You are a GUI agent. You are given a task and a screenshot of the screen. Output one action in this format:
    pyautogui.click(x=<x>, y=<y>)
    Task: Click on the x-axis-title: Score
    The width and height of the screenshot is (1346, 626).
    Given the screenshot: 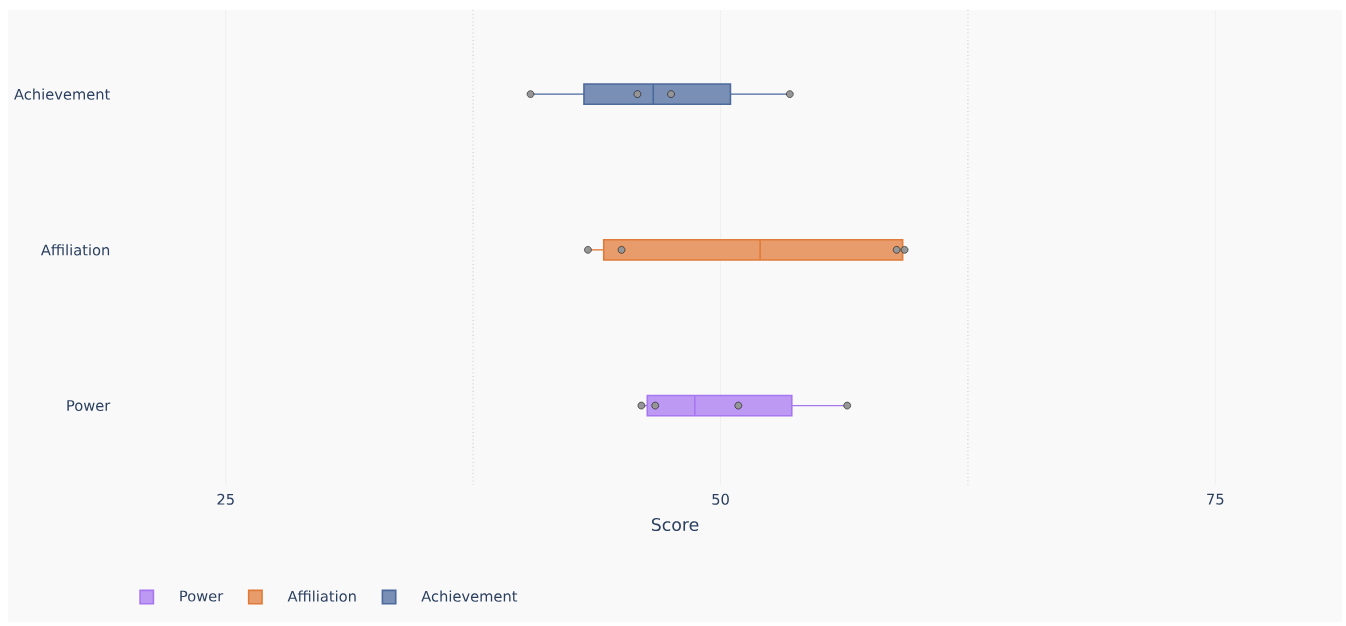 What is the action you would take?
    pyautogui.click(x=675, y=524)
    